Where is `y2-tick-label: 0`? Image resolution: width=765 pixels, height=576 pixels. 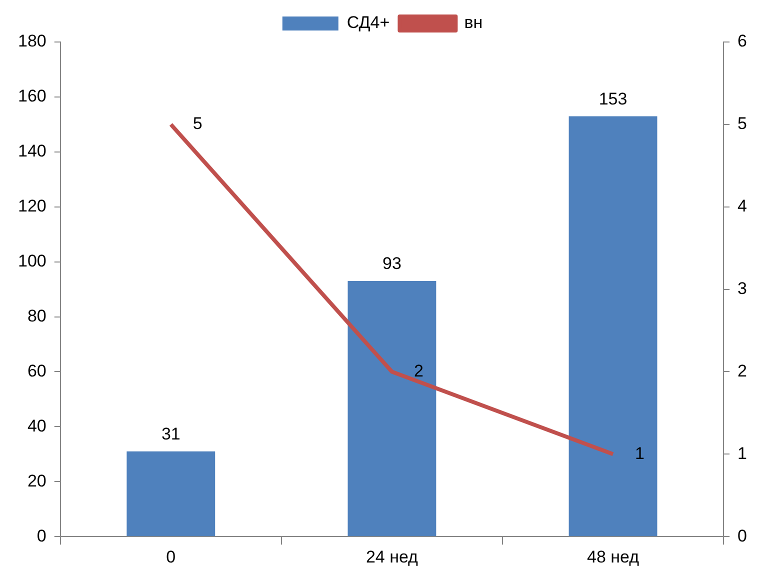
y2-tick-label: 0 is located at coordinates (743, 536).